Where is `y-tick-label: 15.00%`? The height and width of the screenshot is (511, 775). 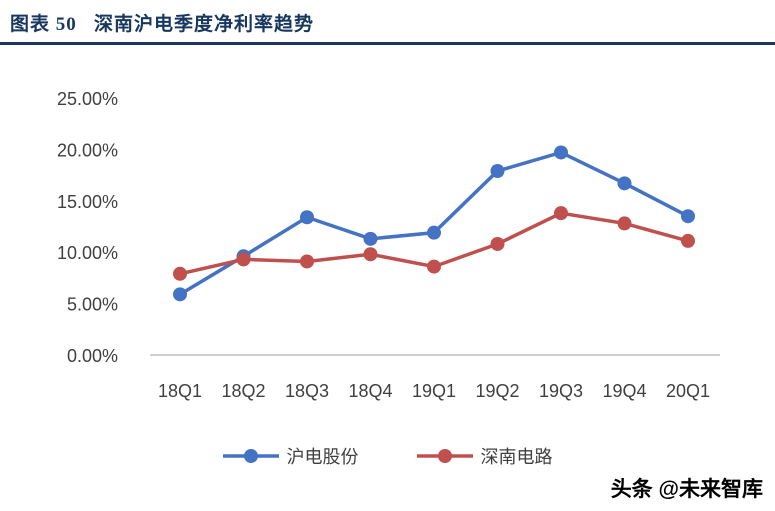
y-tick-label: 15.00% is located at coordinates (87, 202).